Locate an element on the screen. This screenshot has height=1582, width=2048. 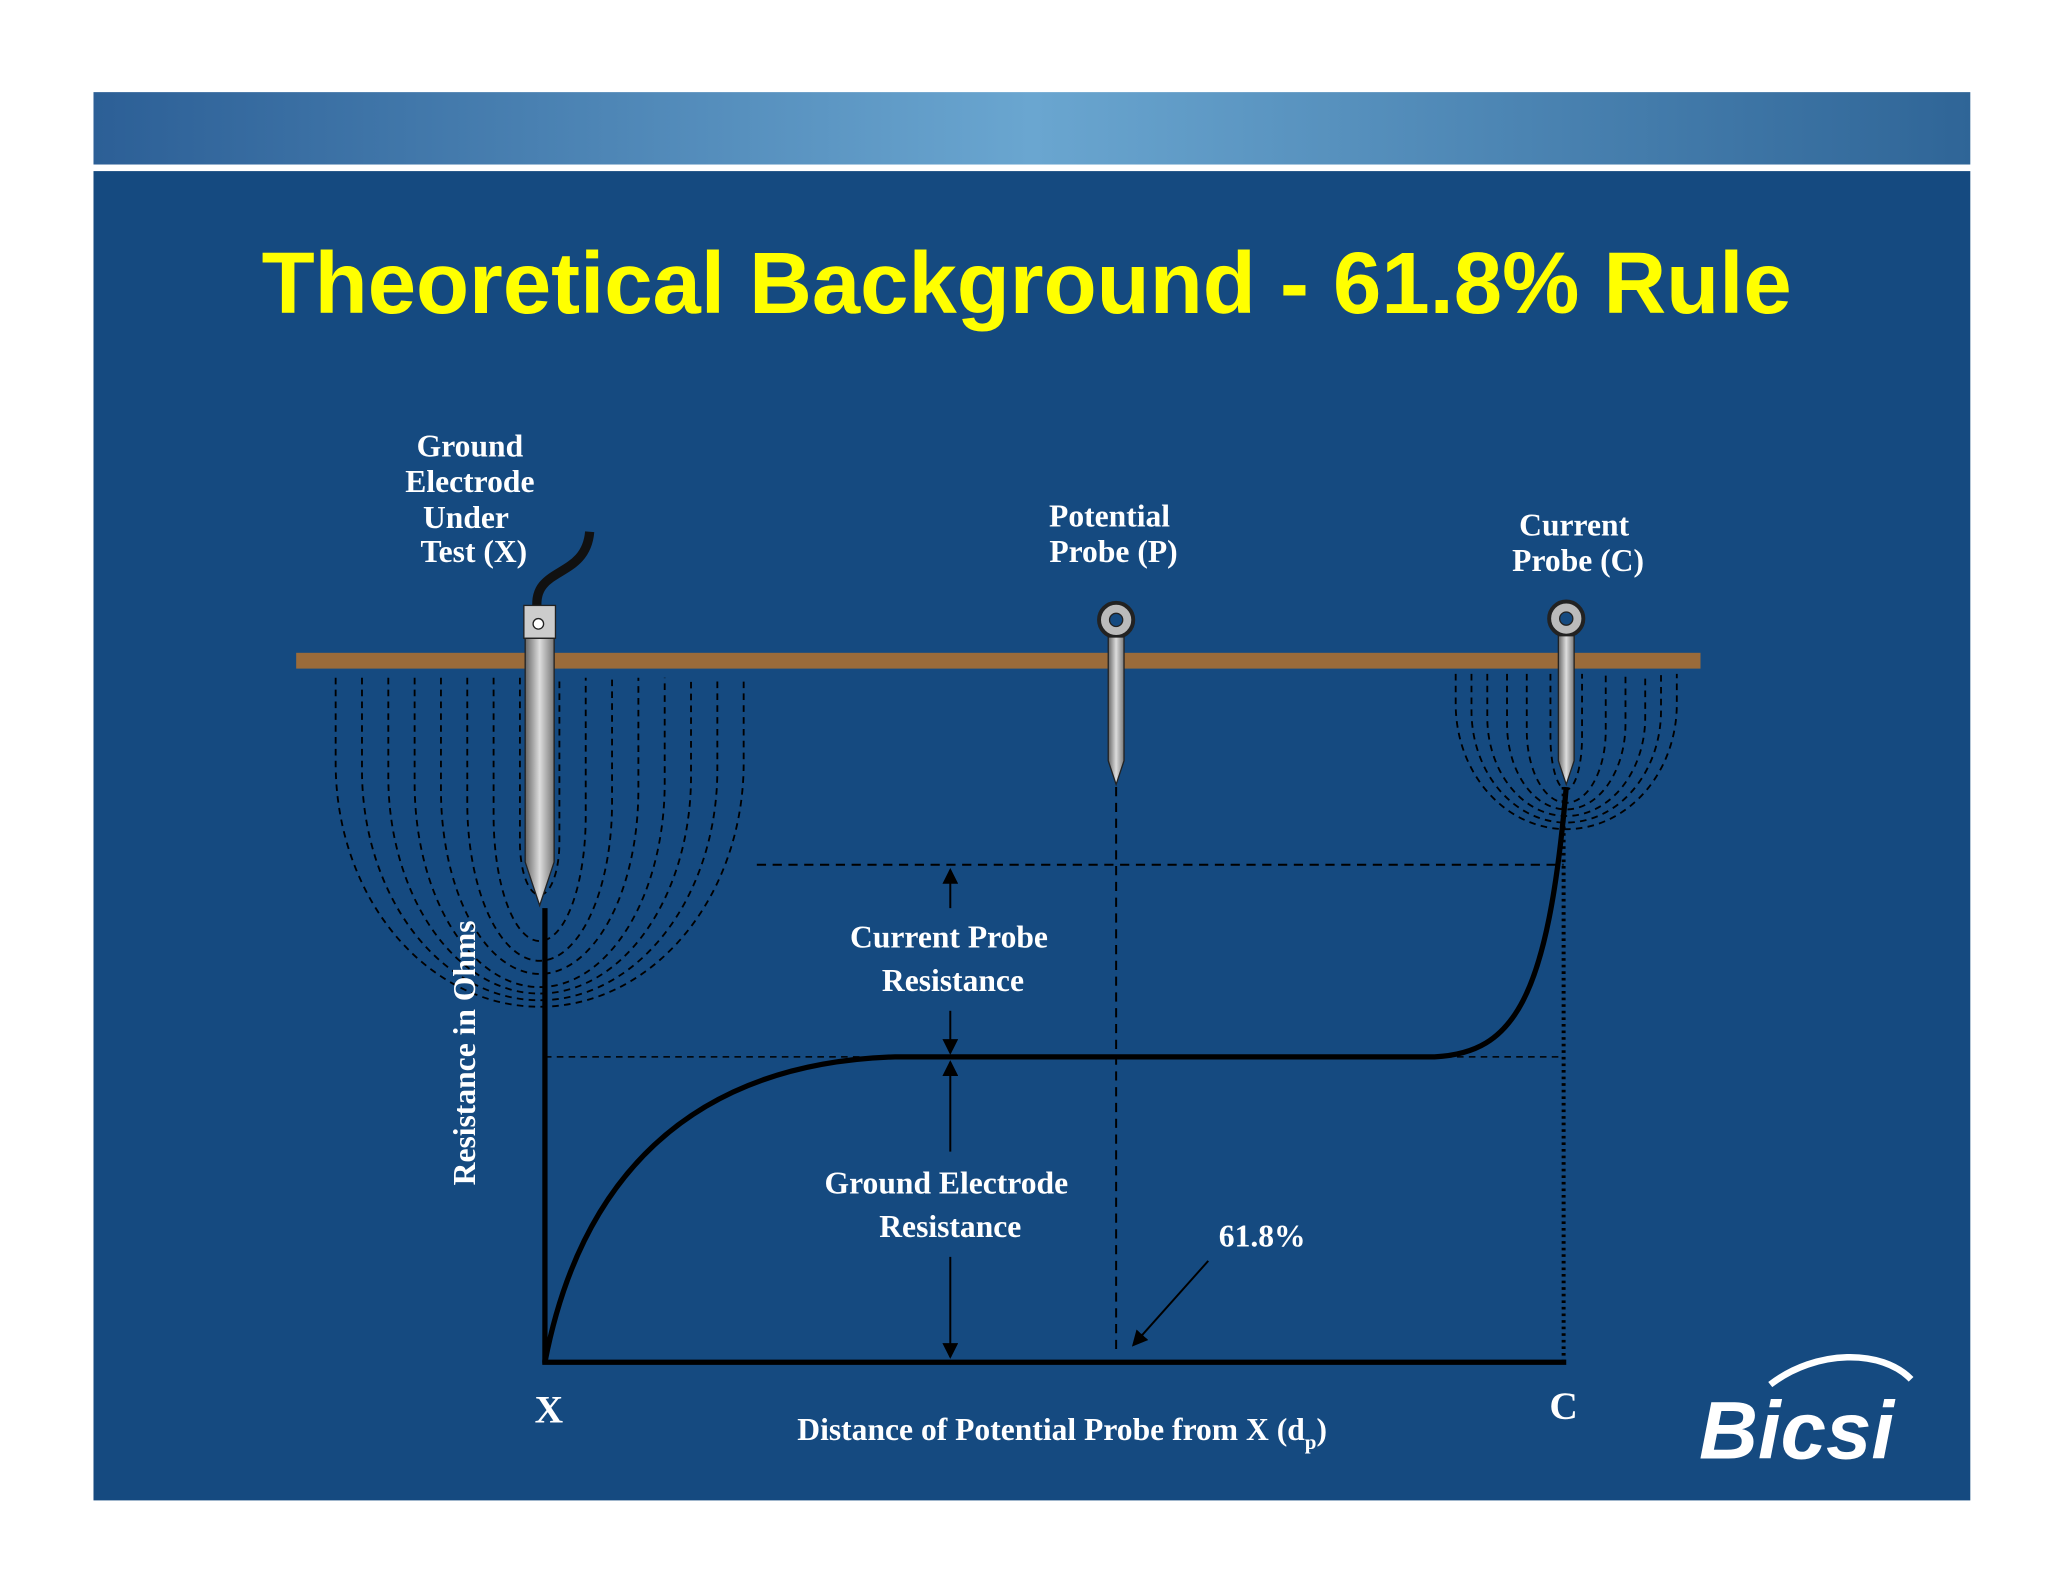
electrode-label: Ground Electrode Under Test (X) is located at coordinates (473, 499).